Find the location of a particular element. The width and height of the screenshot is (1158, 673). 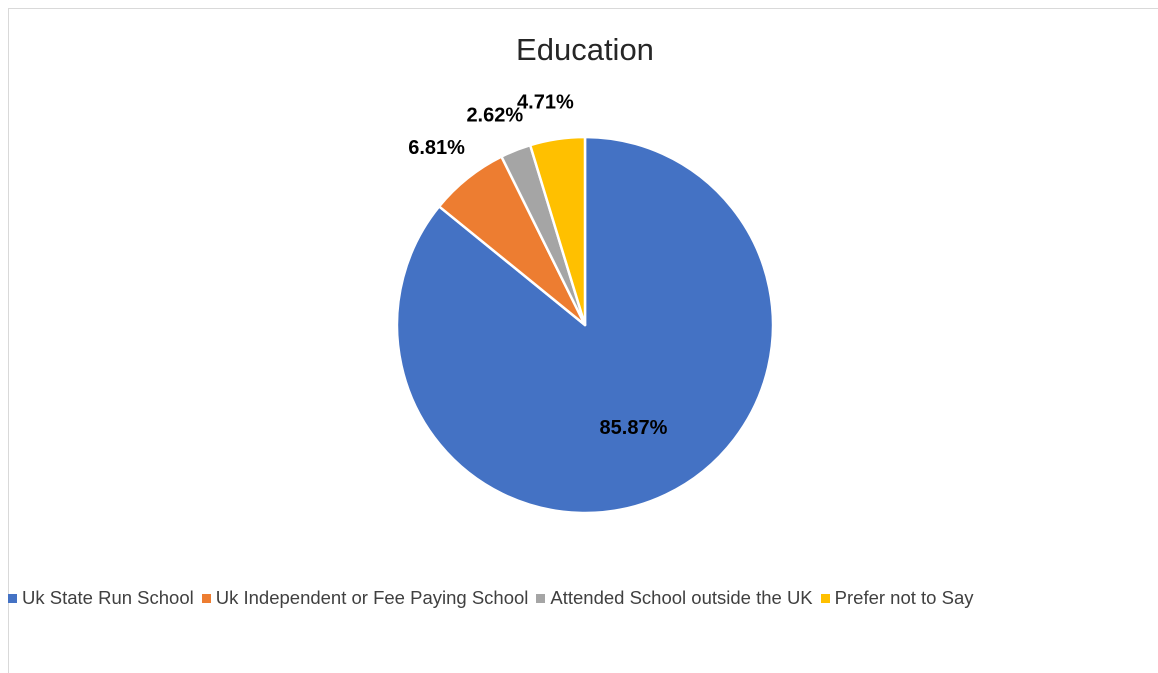

legend-label: Attended School outside the UK is located at coordinates (681, 597).